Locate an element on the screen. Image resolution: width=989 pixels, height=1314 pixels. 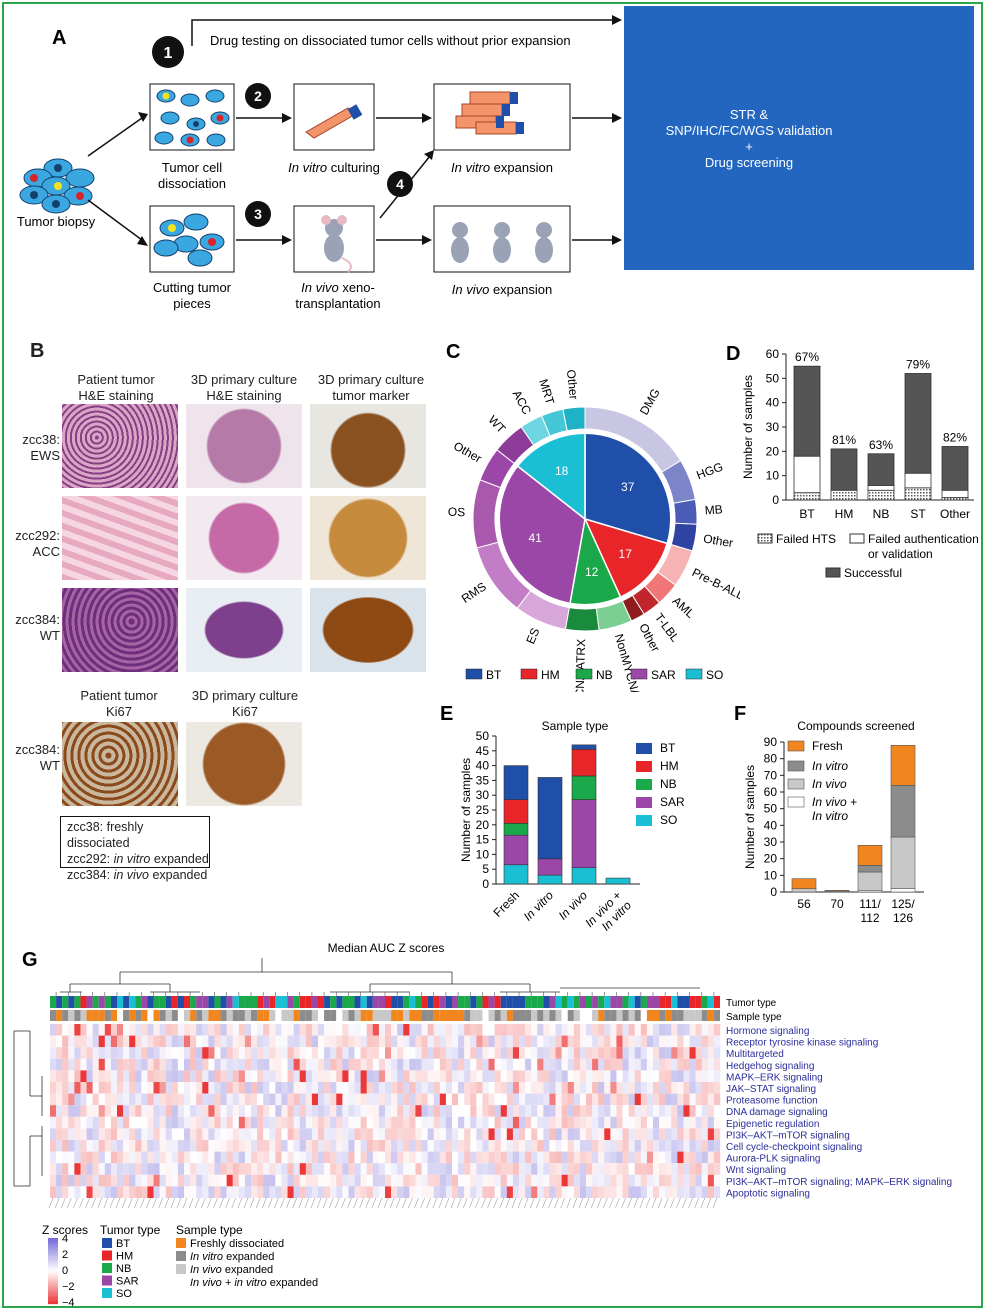
row-label: Wnt signaling is located at coordinates (756, 1170).